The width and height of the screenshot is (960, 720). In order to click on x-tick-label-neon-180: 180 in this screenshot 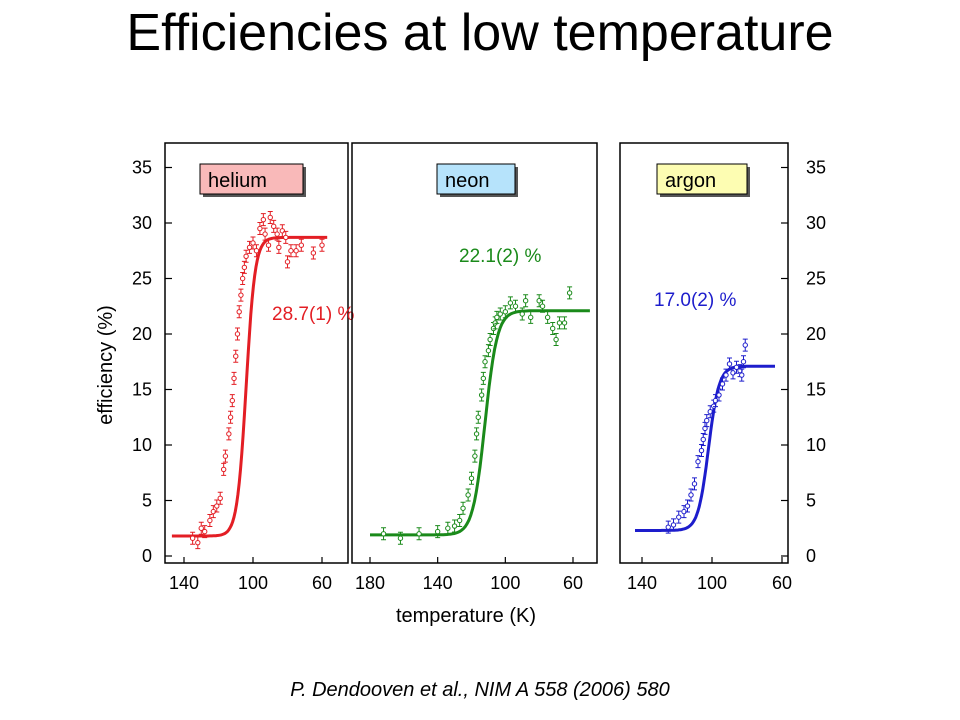, I will do `click(370, 583)`.